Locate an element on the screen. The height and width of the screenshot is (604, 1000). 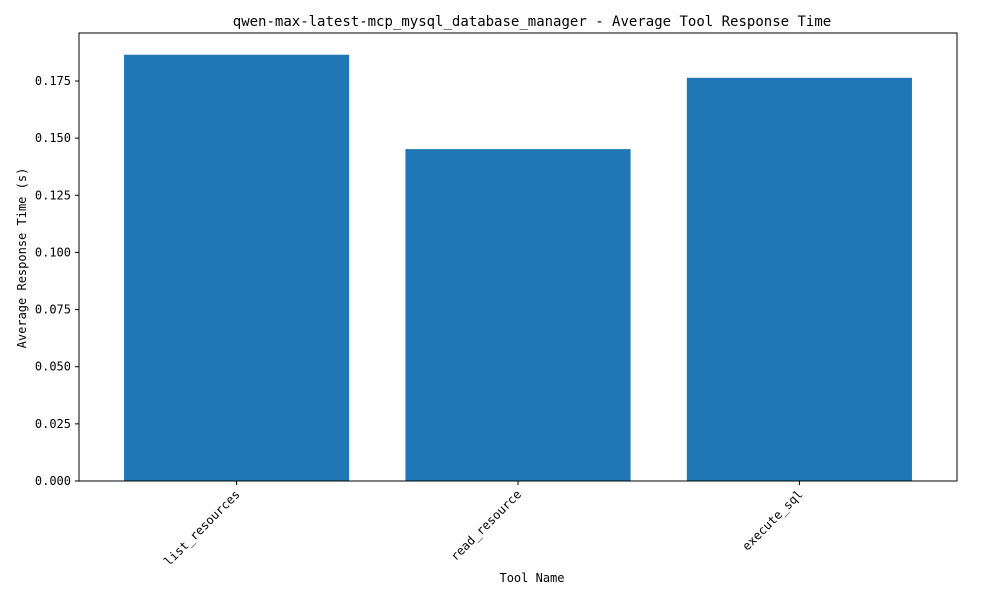
y-tick-label: 0.175 is located at coordinates (53, 81).